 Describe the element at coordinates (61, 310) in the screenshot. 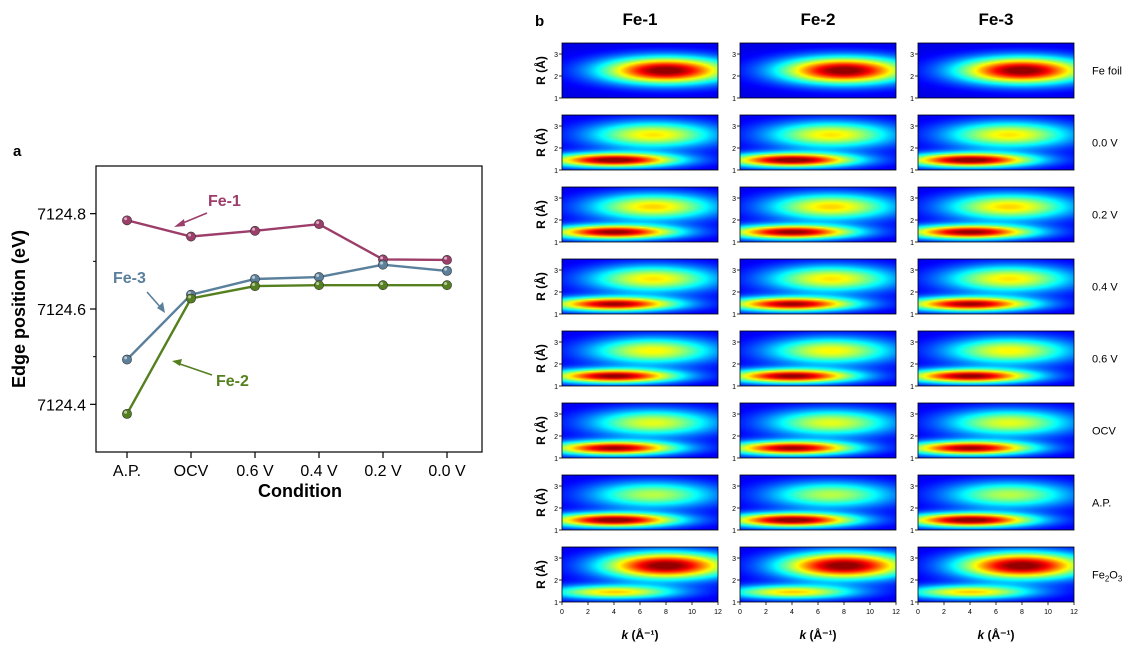

I see `y-tick-label: 7124.6` at that location.